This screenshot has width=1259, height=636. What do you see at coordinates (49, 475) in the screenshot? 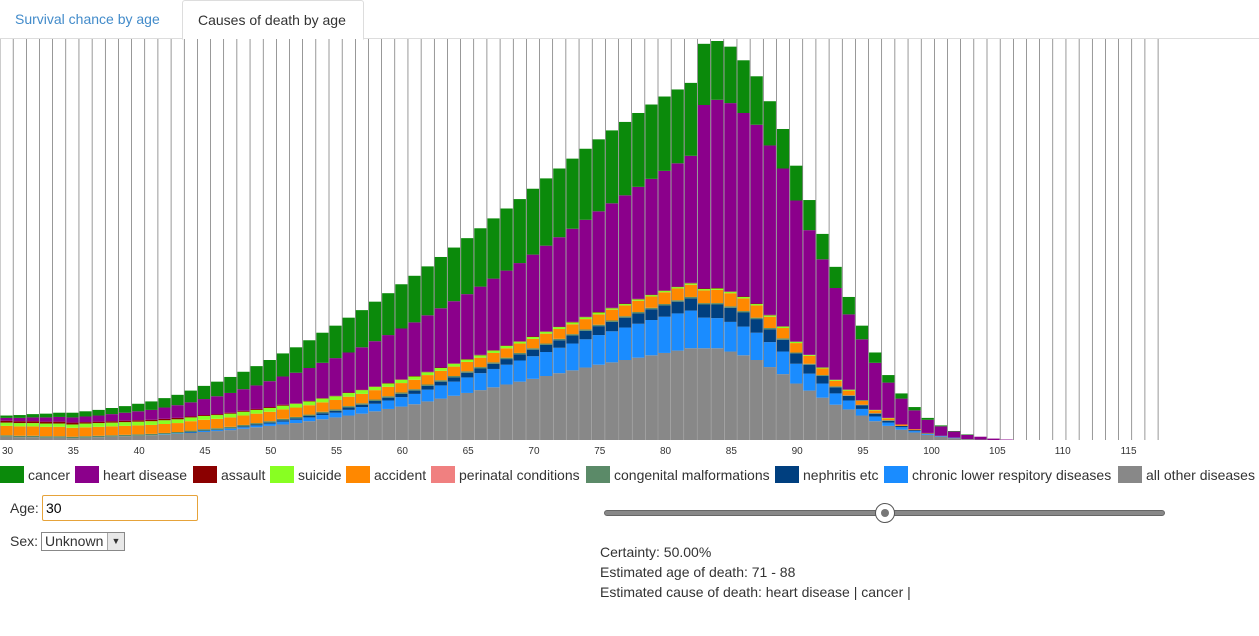
I see `legend-label: cancer` at bounding box center [49, 475].